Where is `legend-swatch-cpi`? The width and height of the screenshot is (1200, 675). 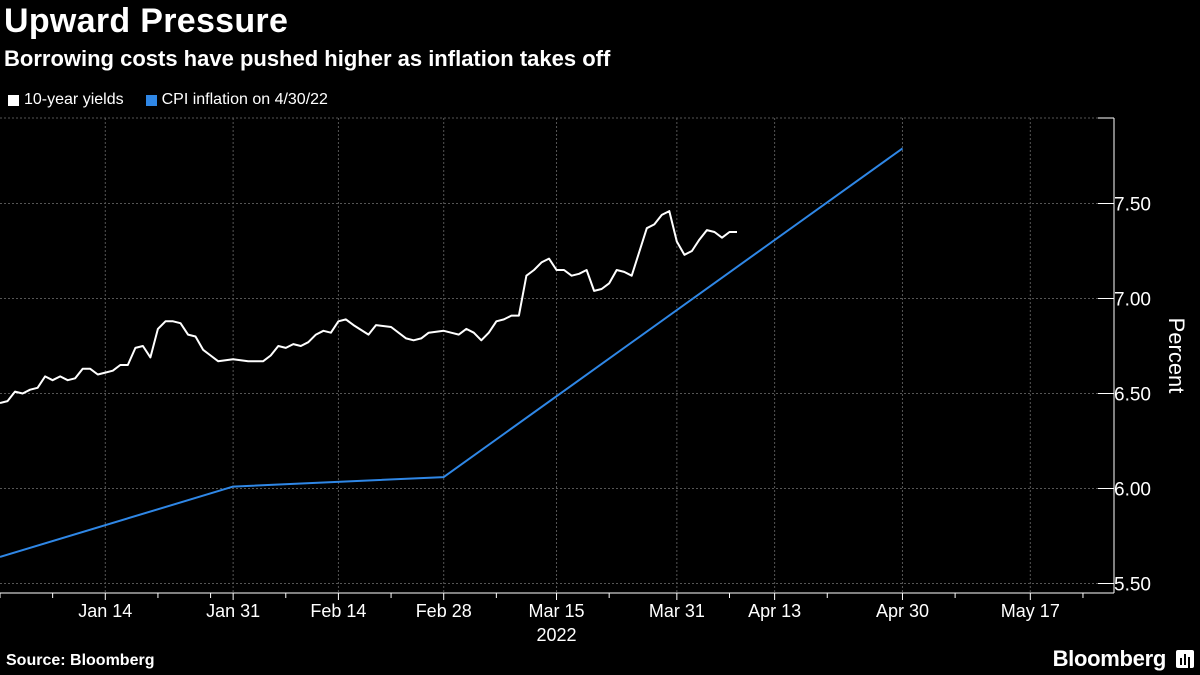
legend-swatch-cpi is located at coordinates (151, 100).